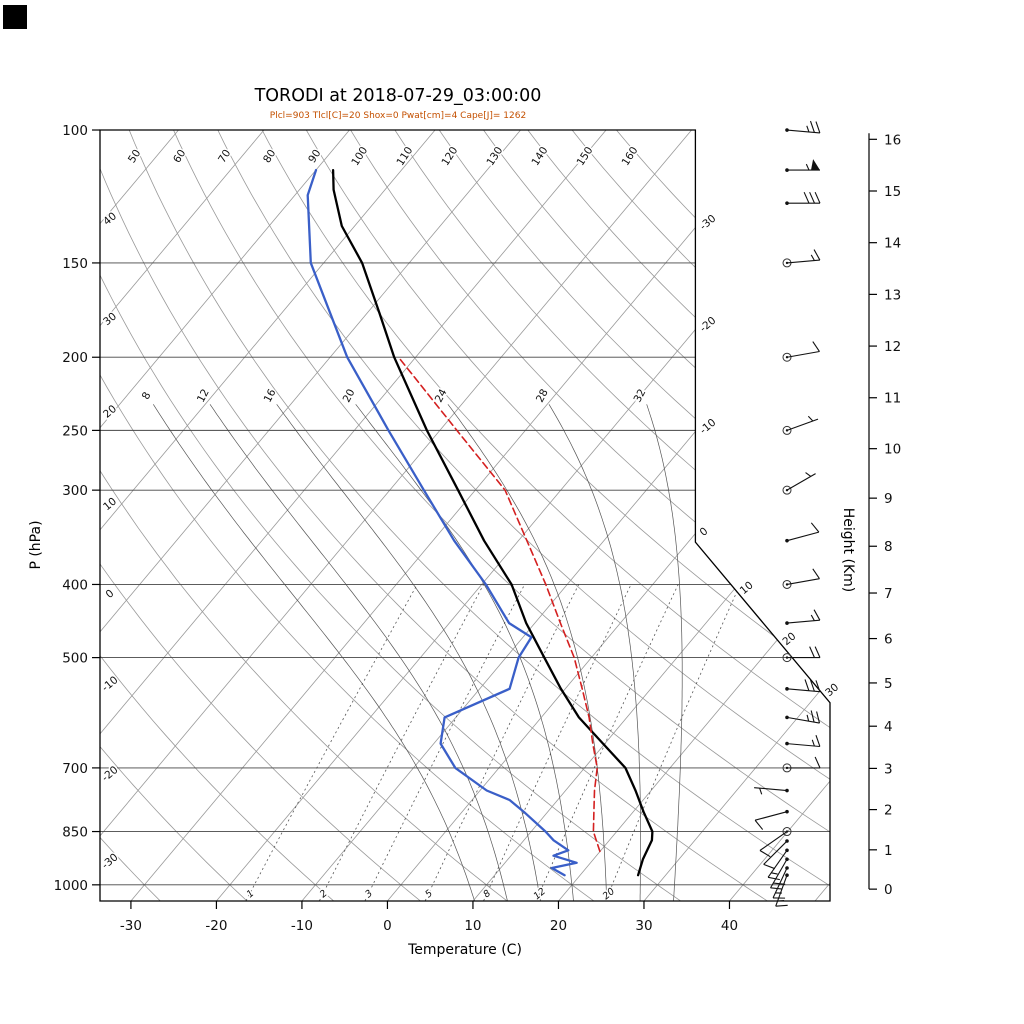  Describe the element at coordinates (71, 886) in the screenshot. I see `svg-text: 1000` at that location.